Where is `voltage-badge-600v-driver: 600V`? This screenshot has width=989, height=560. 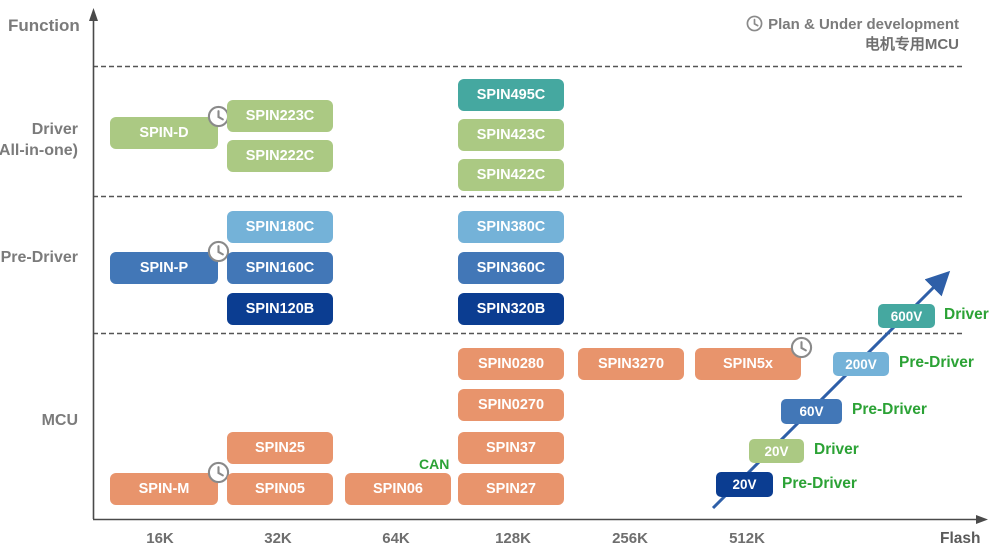
voltage-badge-600v-driver: 600V is located at coordinates (906, 316).